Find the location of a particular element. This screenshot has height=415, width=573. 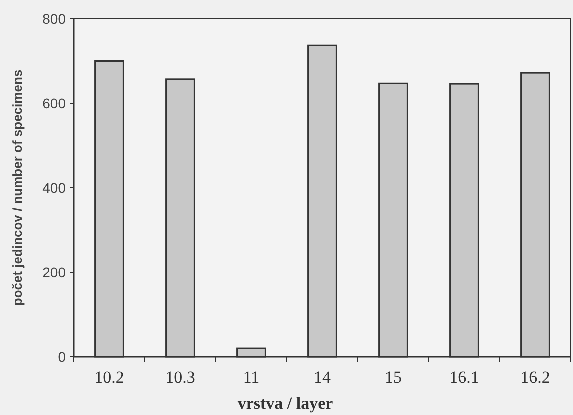

x-tick-label: 14 is located at coordinates (323, 377).